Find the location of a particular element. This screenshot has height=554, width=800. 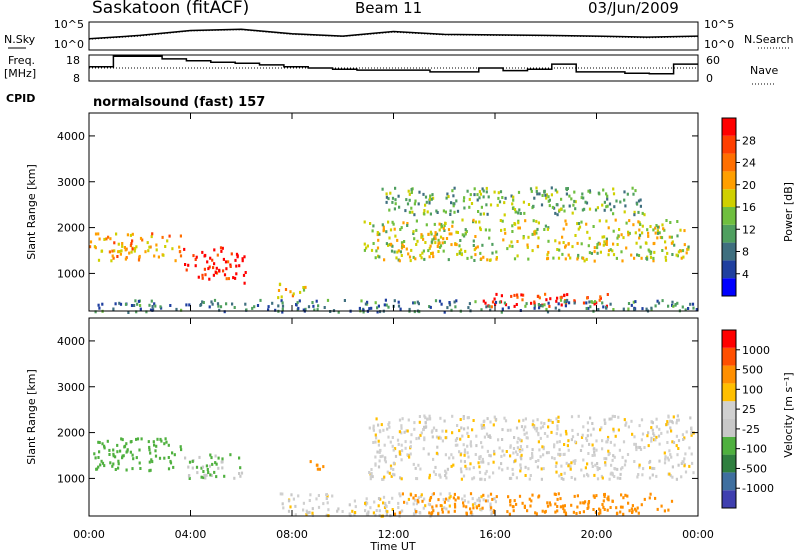

power-colorbar-label: Power [dB] is located at coordinates (788, 212).